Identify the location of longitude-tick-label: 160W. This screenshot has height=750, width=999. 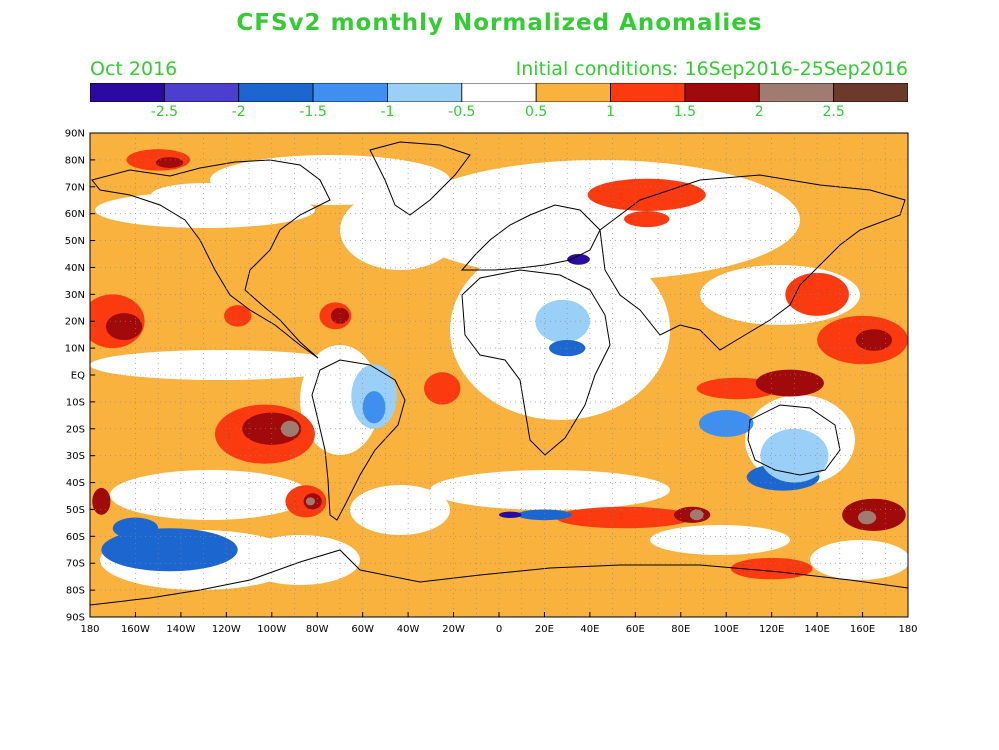
(135, 629).